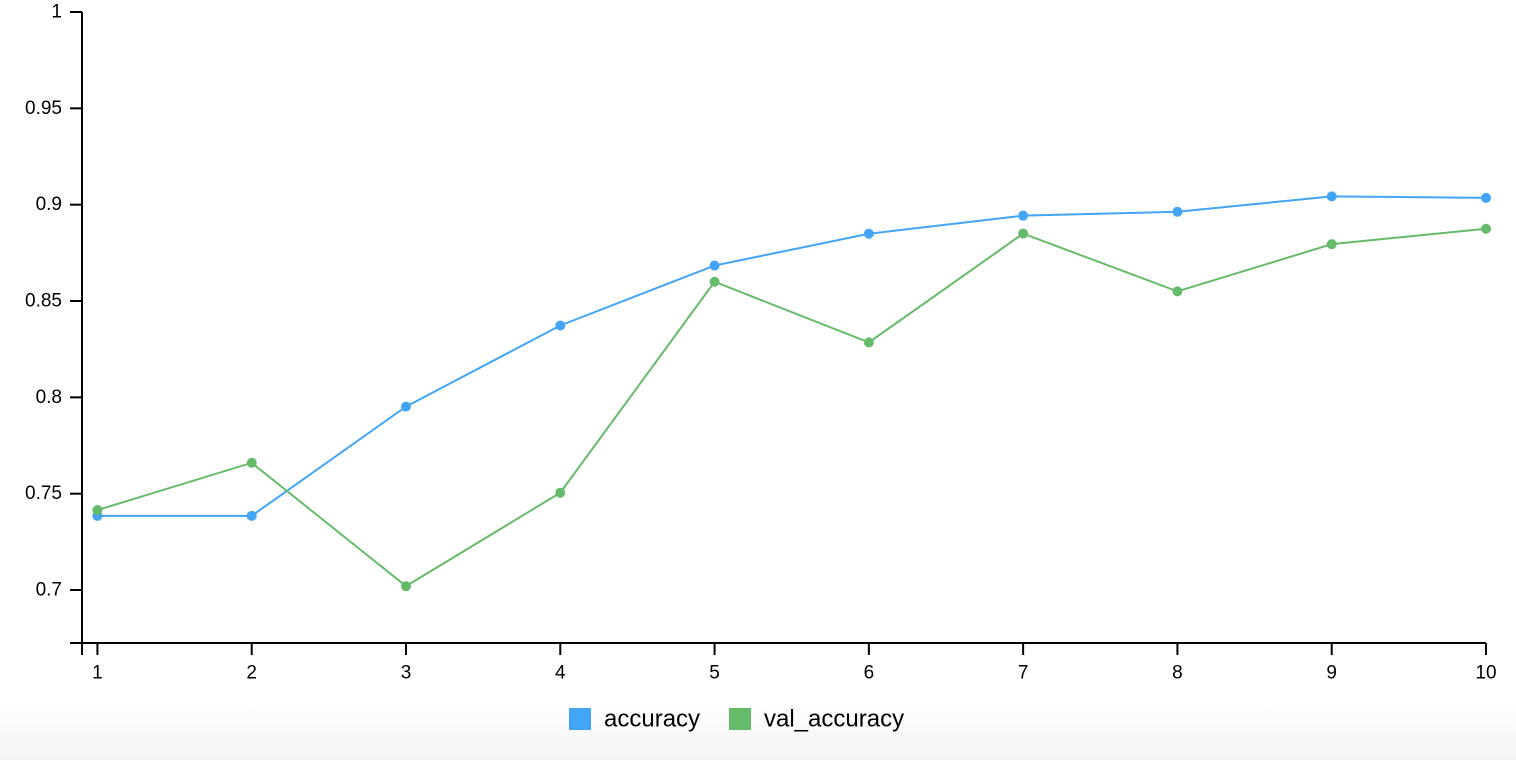  Describe the element at coordinates (789, 663) in the screenshot. I see `x-axis: 1 2 3 4 5 6 7 8 9 10` at that location.